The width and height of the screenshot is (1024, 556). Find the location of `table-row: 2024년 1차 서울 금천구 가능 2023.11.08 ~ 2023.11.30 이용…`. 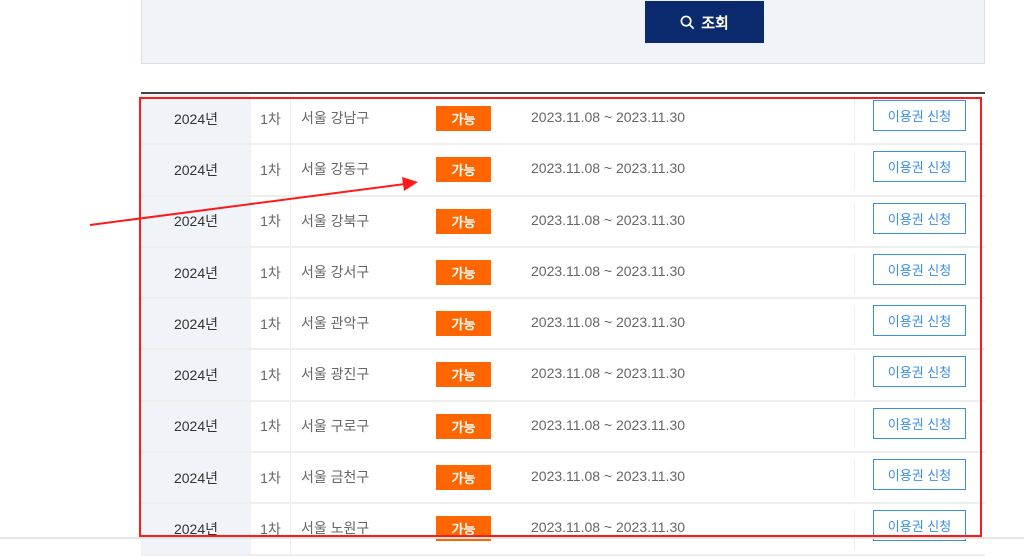

table-row: 2024년 1차 서울 금천구 가능 2023.11.08 ~ 2023.11.30 이용… is located at coordinates (563, 479).